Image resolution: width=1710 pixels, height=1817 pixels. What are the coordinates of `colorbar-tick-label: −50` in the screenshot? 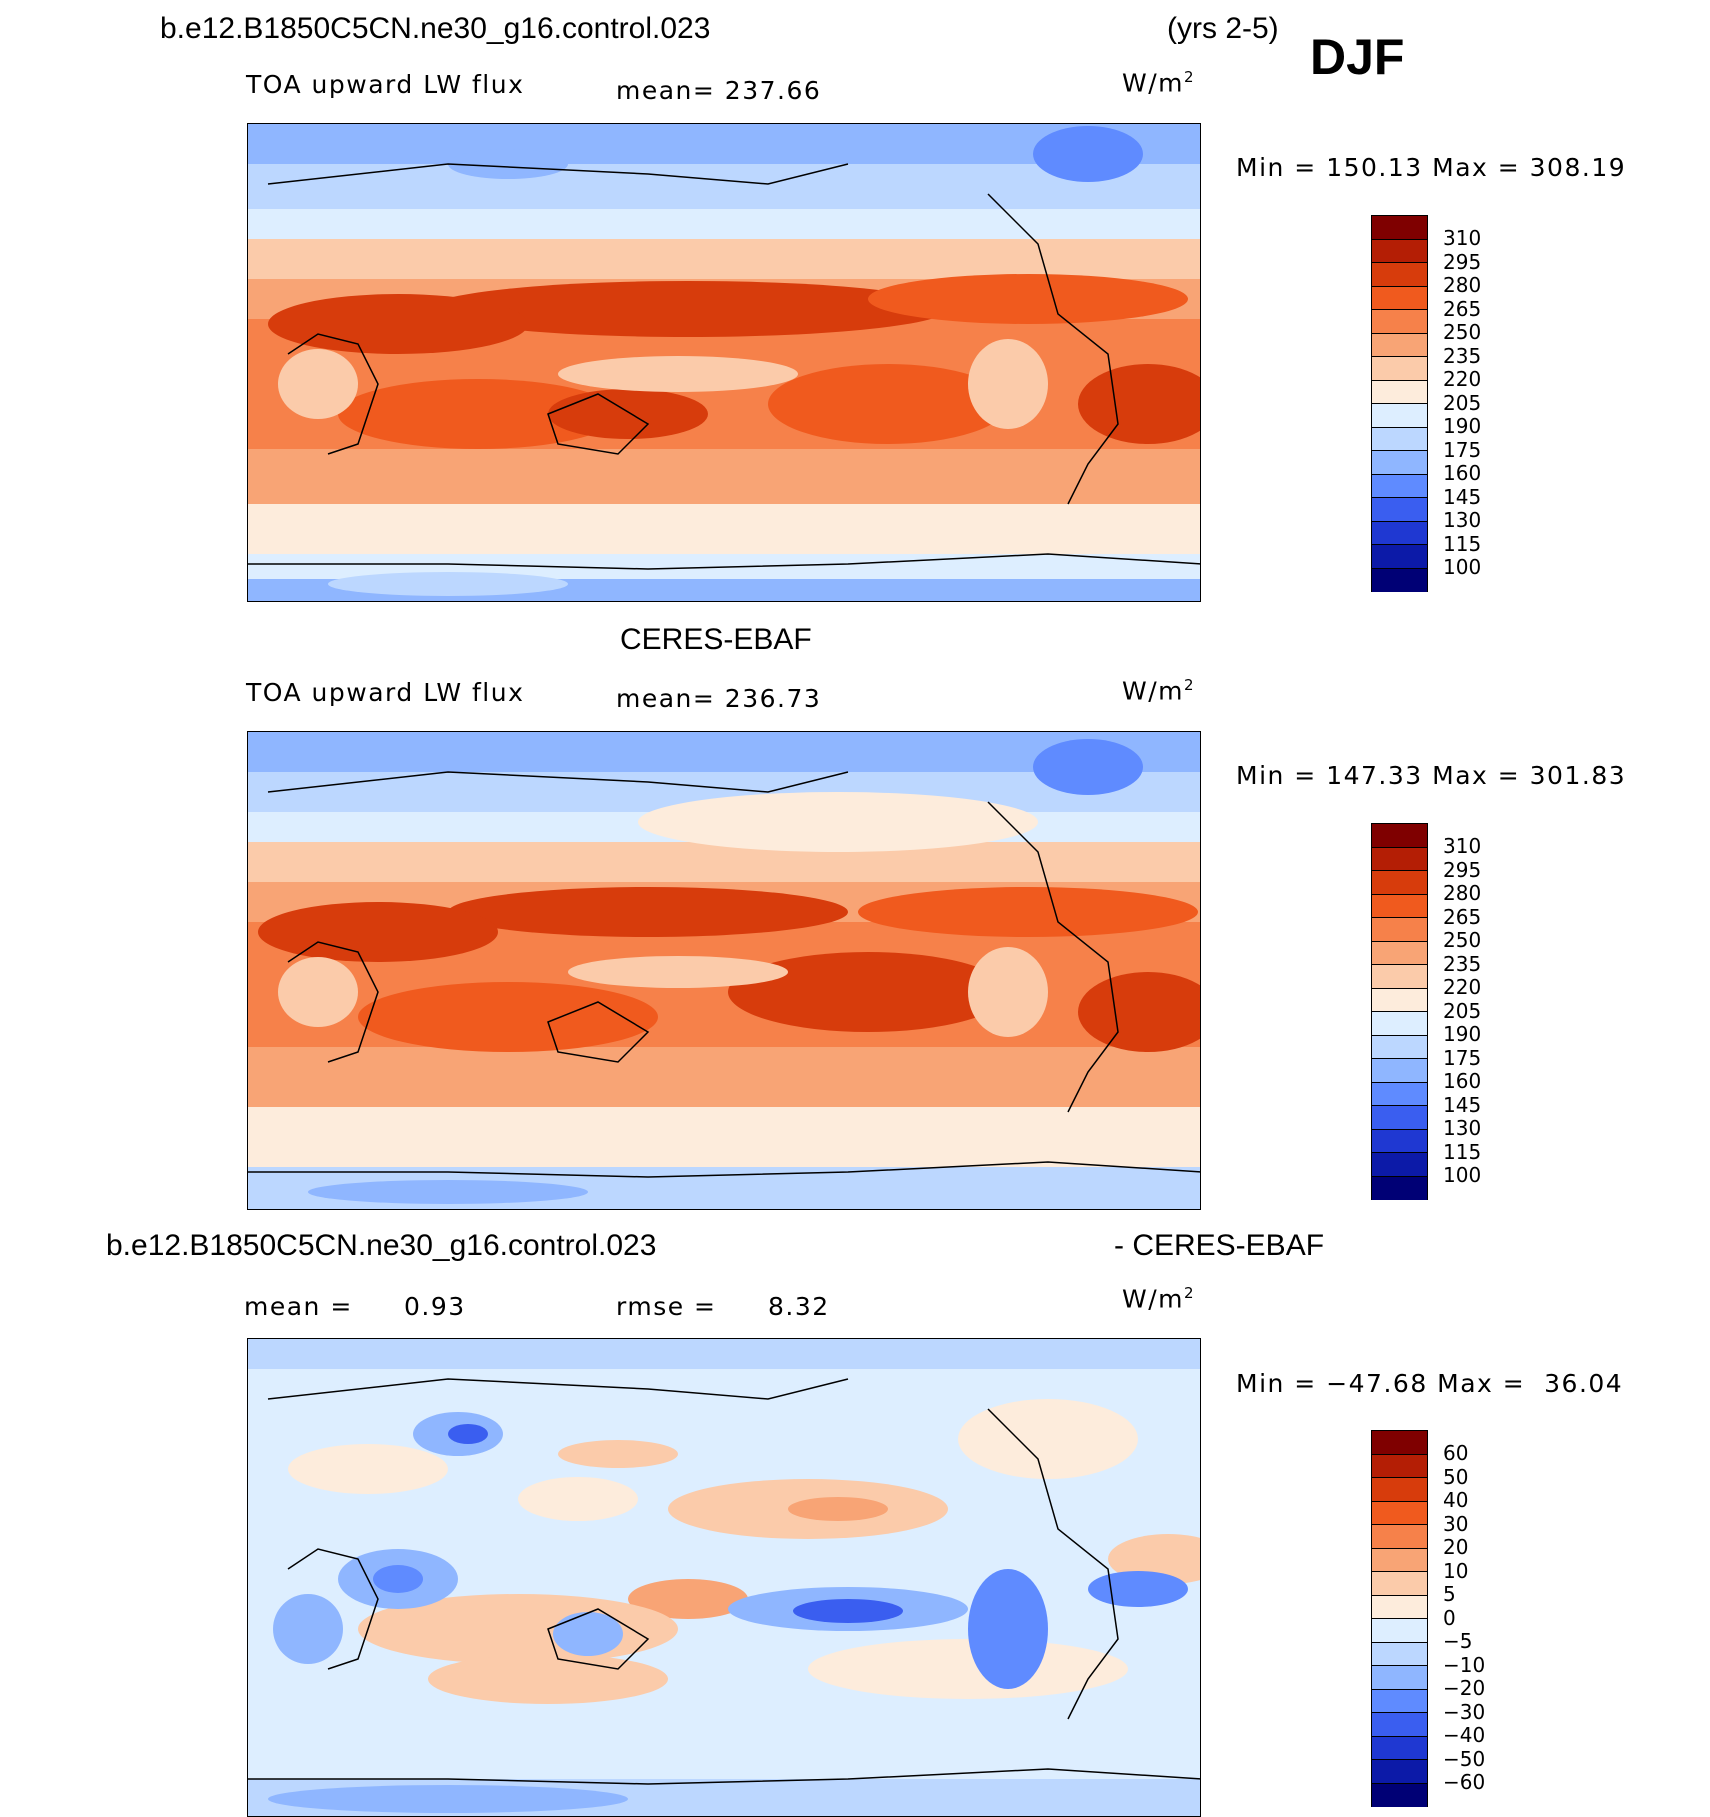 It's located at (1464, 1758).